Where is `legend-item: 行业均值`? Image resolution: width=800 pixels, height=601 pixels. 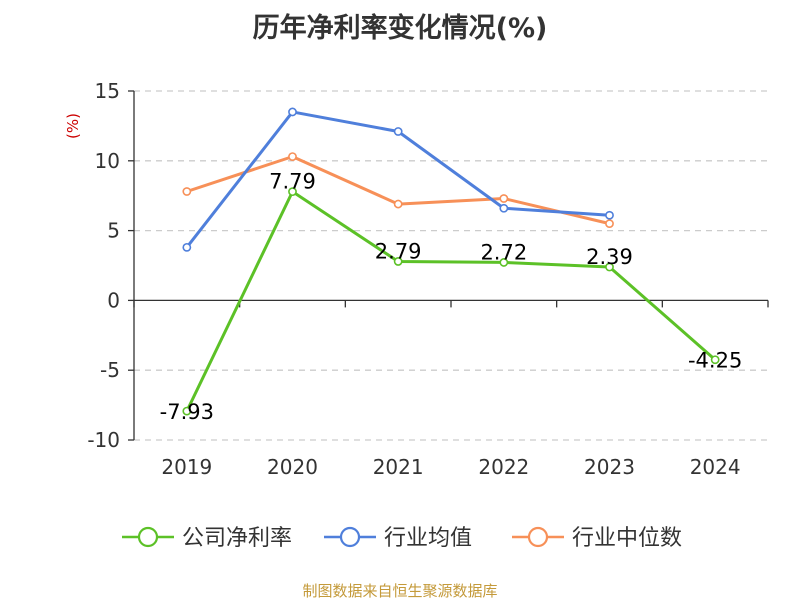
legend-item: 行业均值 is located at coordinates (398, 538).